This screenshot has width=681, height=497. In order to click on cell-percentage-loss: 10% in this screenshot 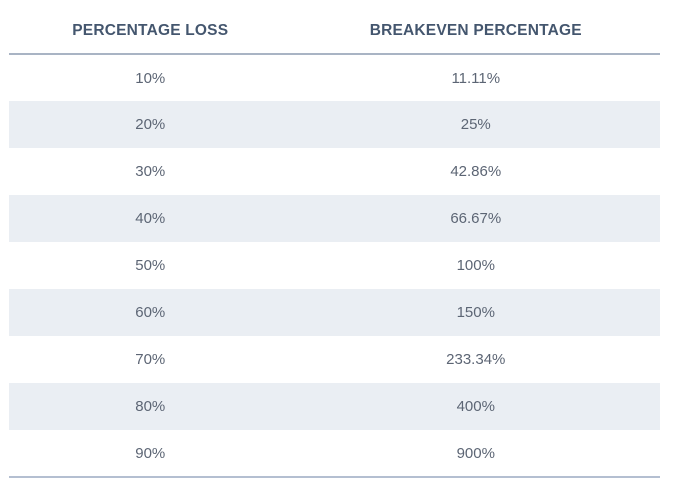, I will do `click(150, 78)`.